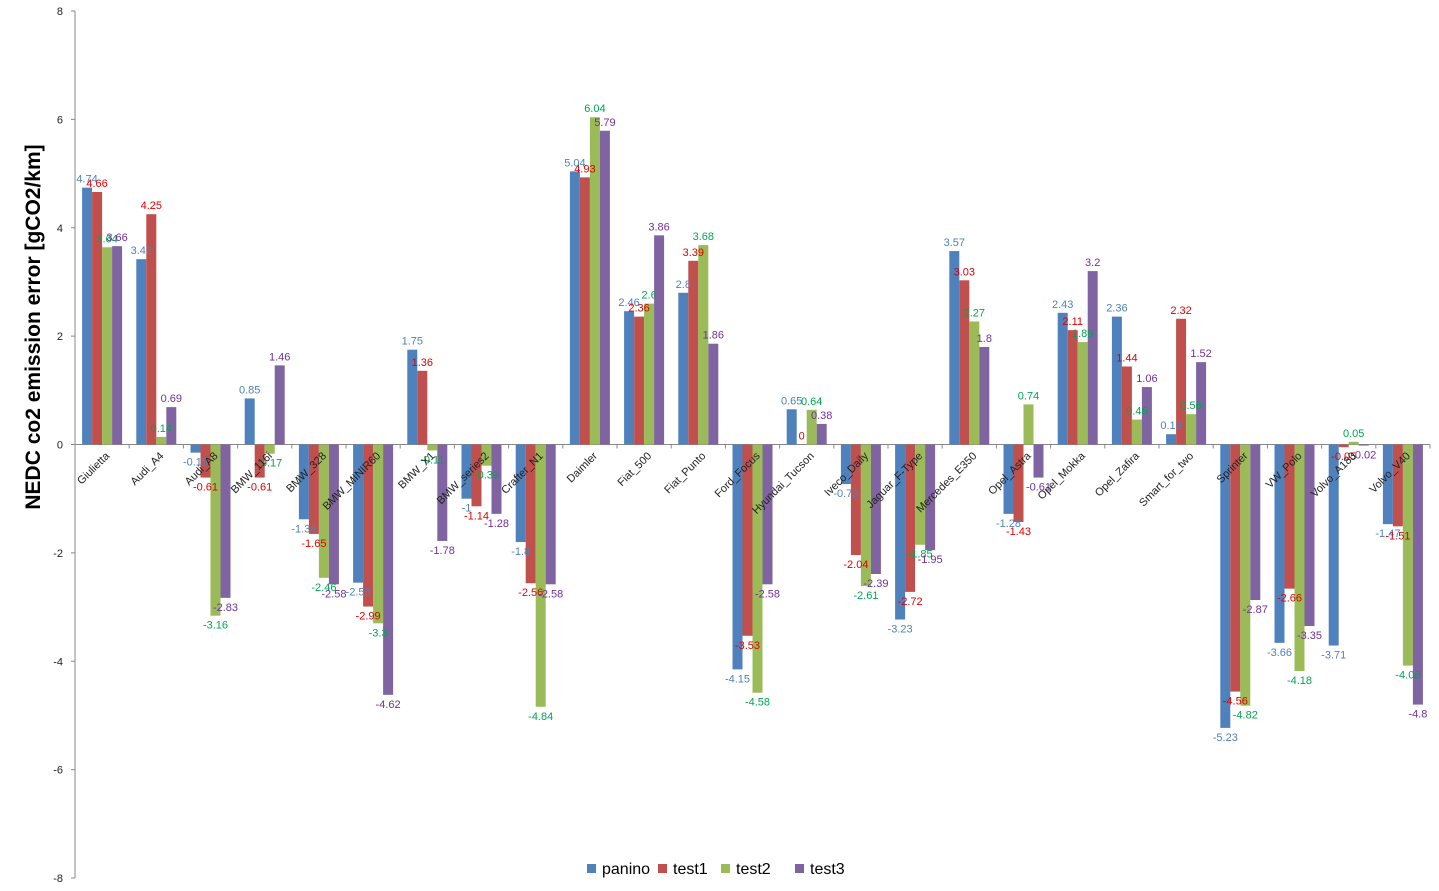 The height and width of the screenshot is (891, 1439). What do you see at coordinates (753, 869) in the screenshot?
I see `legend-label-test2: test2` at bounding box center [753, 869].